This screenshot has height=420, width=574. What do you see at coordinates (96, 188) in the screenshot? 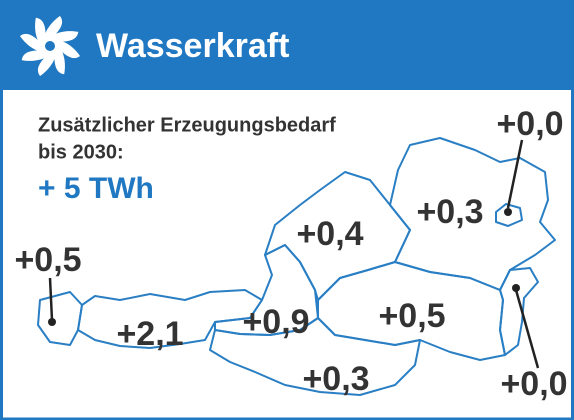
I see `total: + 5 TWh` at bounding box center [96, 188].